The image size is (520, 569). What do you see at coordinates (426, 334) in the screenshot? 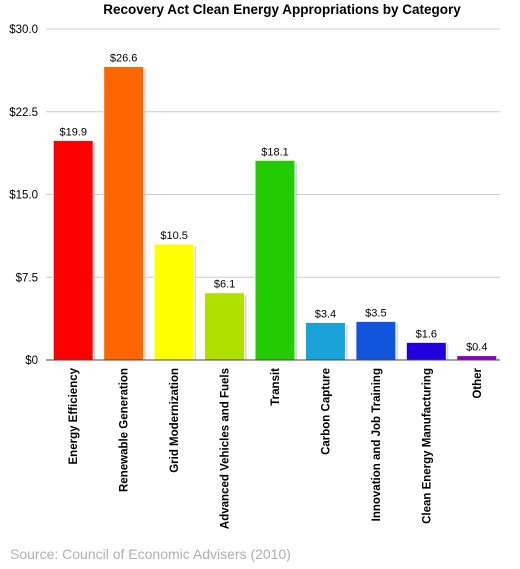
I see `data-label: $1.6` at bounding box center [426, 334].